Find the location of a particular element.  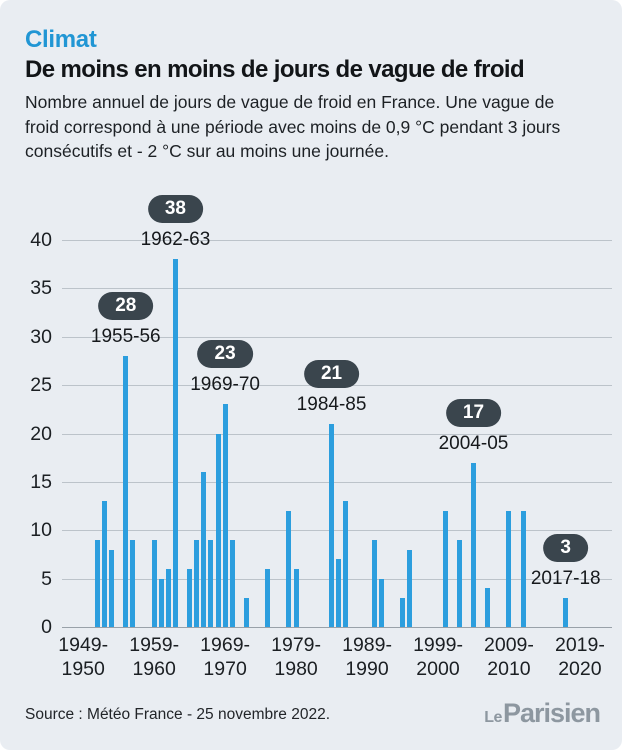

annotation-winter: 1962-63 is located at coordinates (175, 240).